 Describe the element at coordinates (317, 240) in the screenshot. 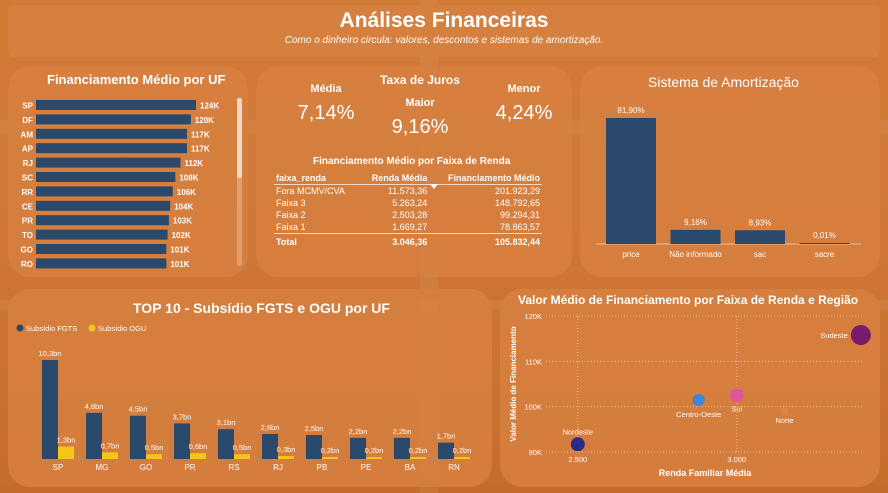

I see `table-cell: Total` at that location.